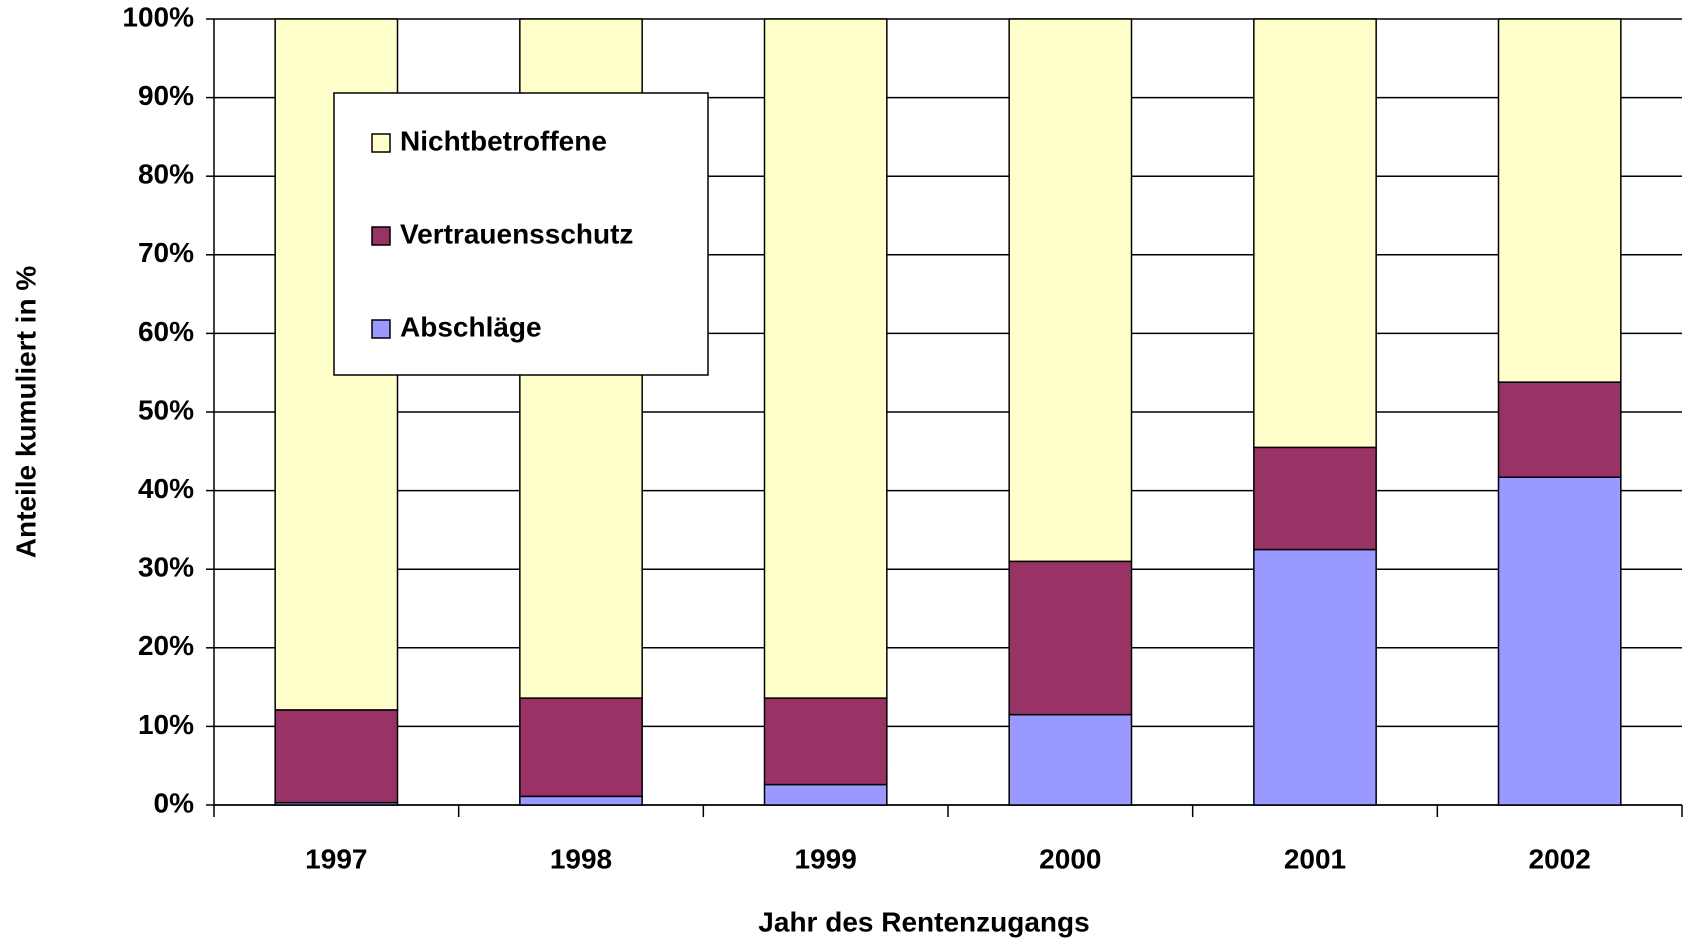 The height and width of the screenshot is (942, 1687). I want to click on y-tick-label: 20%, so click(166, 645).